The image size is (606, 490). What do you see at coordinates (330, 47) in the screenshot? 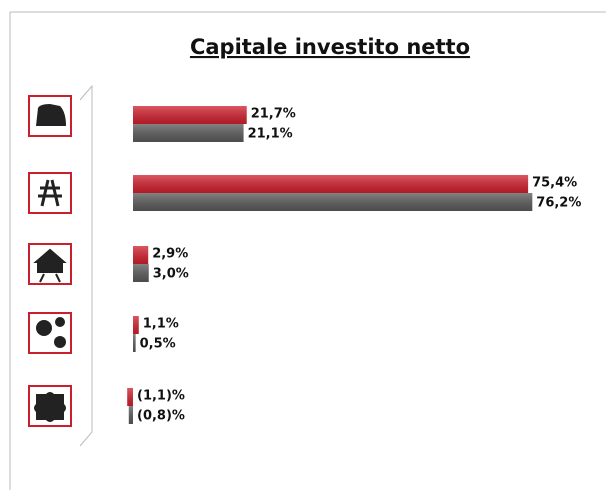
I see `chart-title: Capitale investito netto` at bounding box center [330, 47].